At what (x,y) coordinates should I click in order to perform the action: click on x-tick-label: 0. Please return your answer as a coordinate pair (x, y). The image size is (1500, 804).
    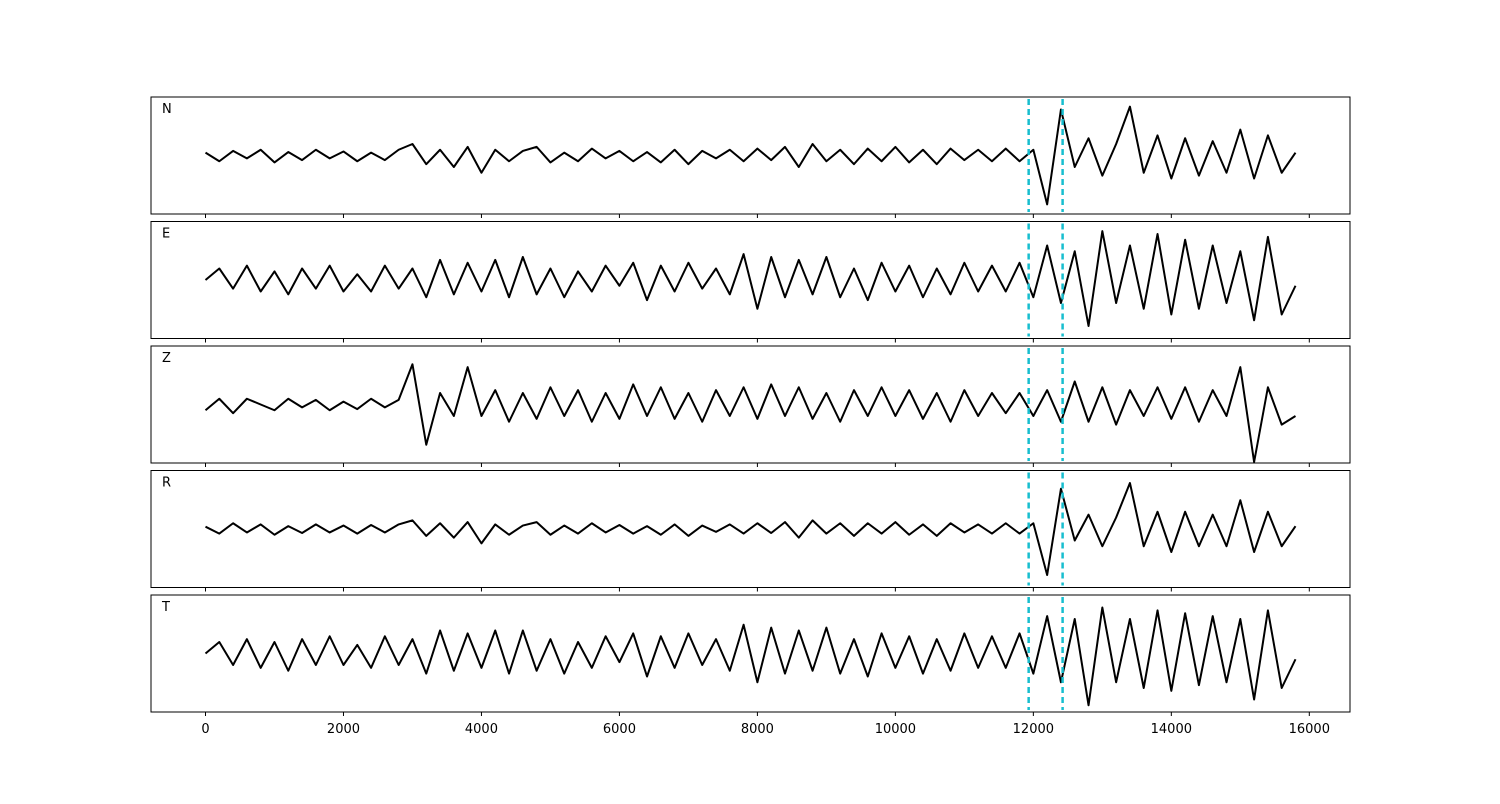
    Looking at the image, I should click on (205, 729).